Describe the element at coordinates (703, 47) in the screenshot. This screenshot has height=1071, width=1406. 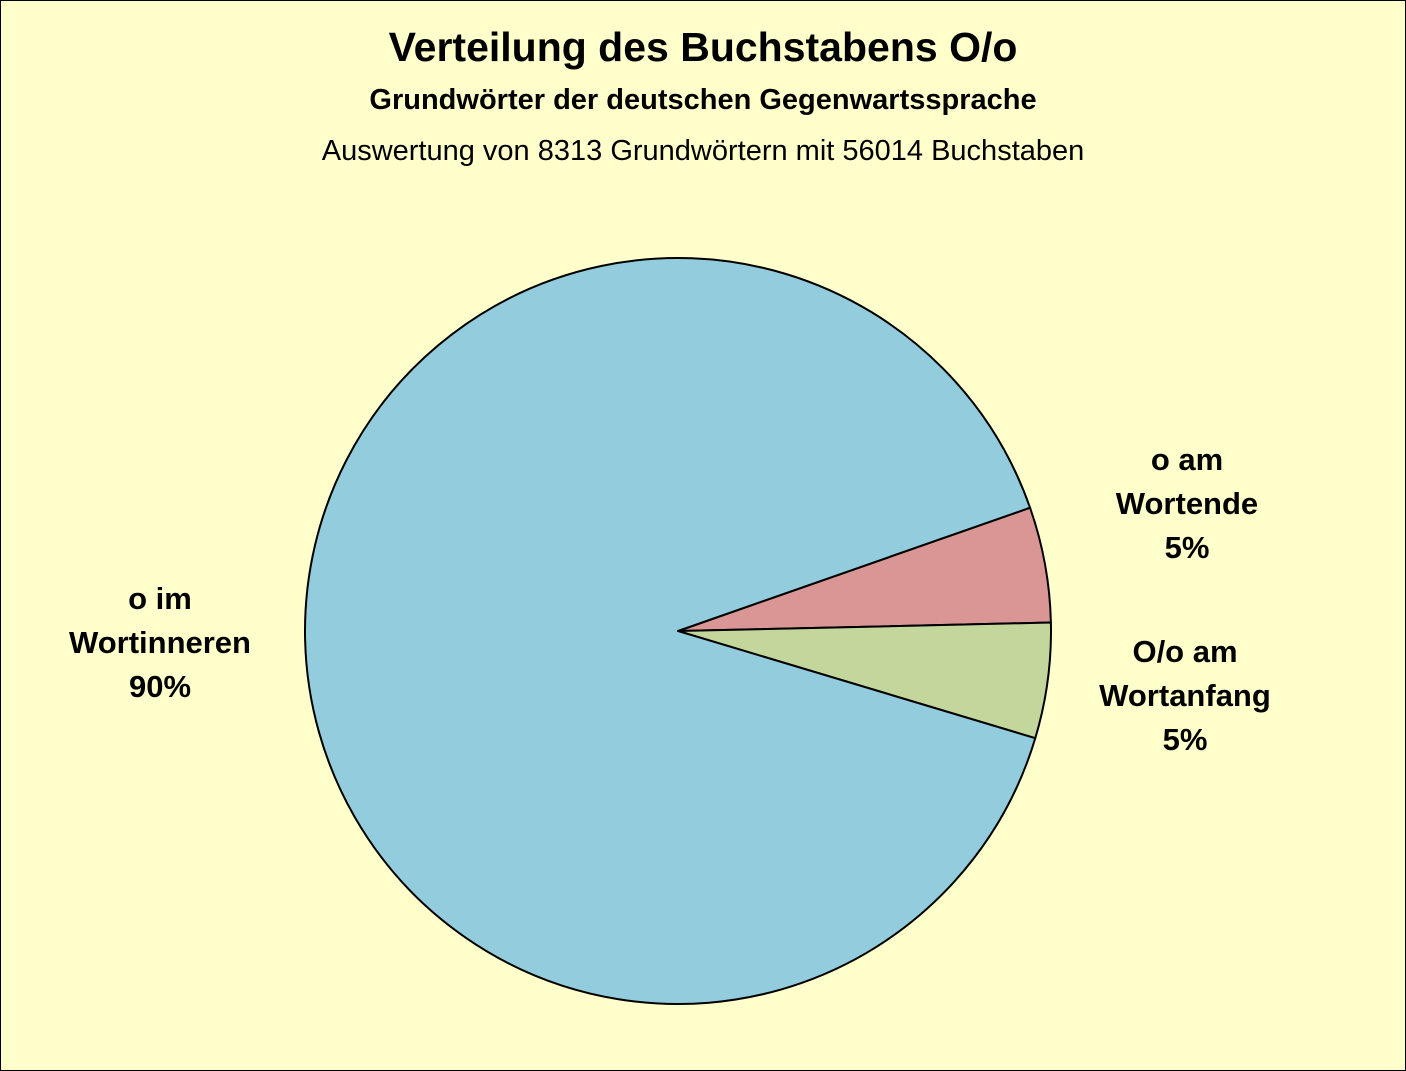
I see `chart-title: Verteilung des Buchstabens O/o` at that location.